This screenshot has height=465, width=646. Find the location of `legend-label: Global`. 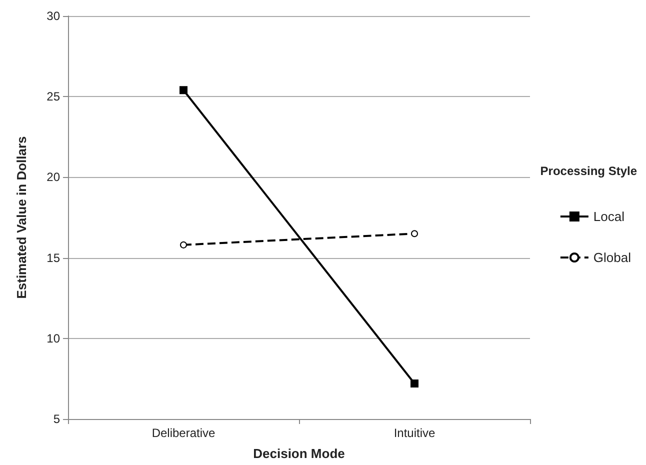

legend-label: Global is located at coordinates (612, 257).